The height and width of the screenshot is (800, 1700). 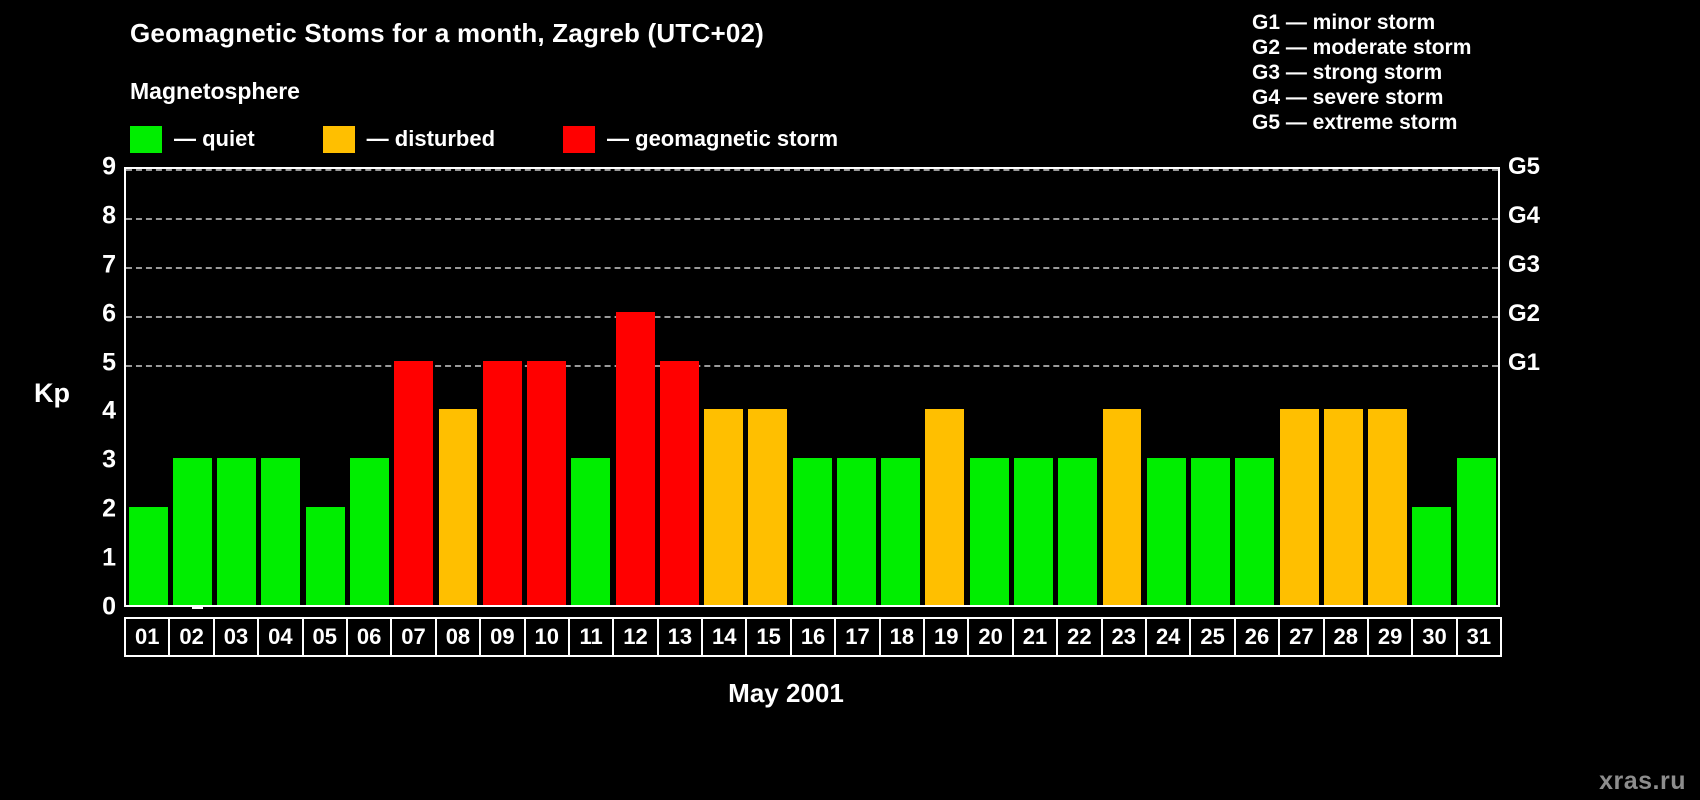 What do you see at coordinates (946, 636) in the screenshot?
I see `day-label-19: 19` at bounding box center [946, 636].